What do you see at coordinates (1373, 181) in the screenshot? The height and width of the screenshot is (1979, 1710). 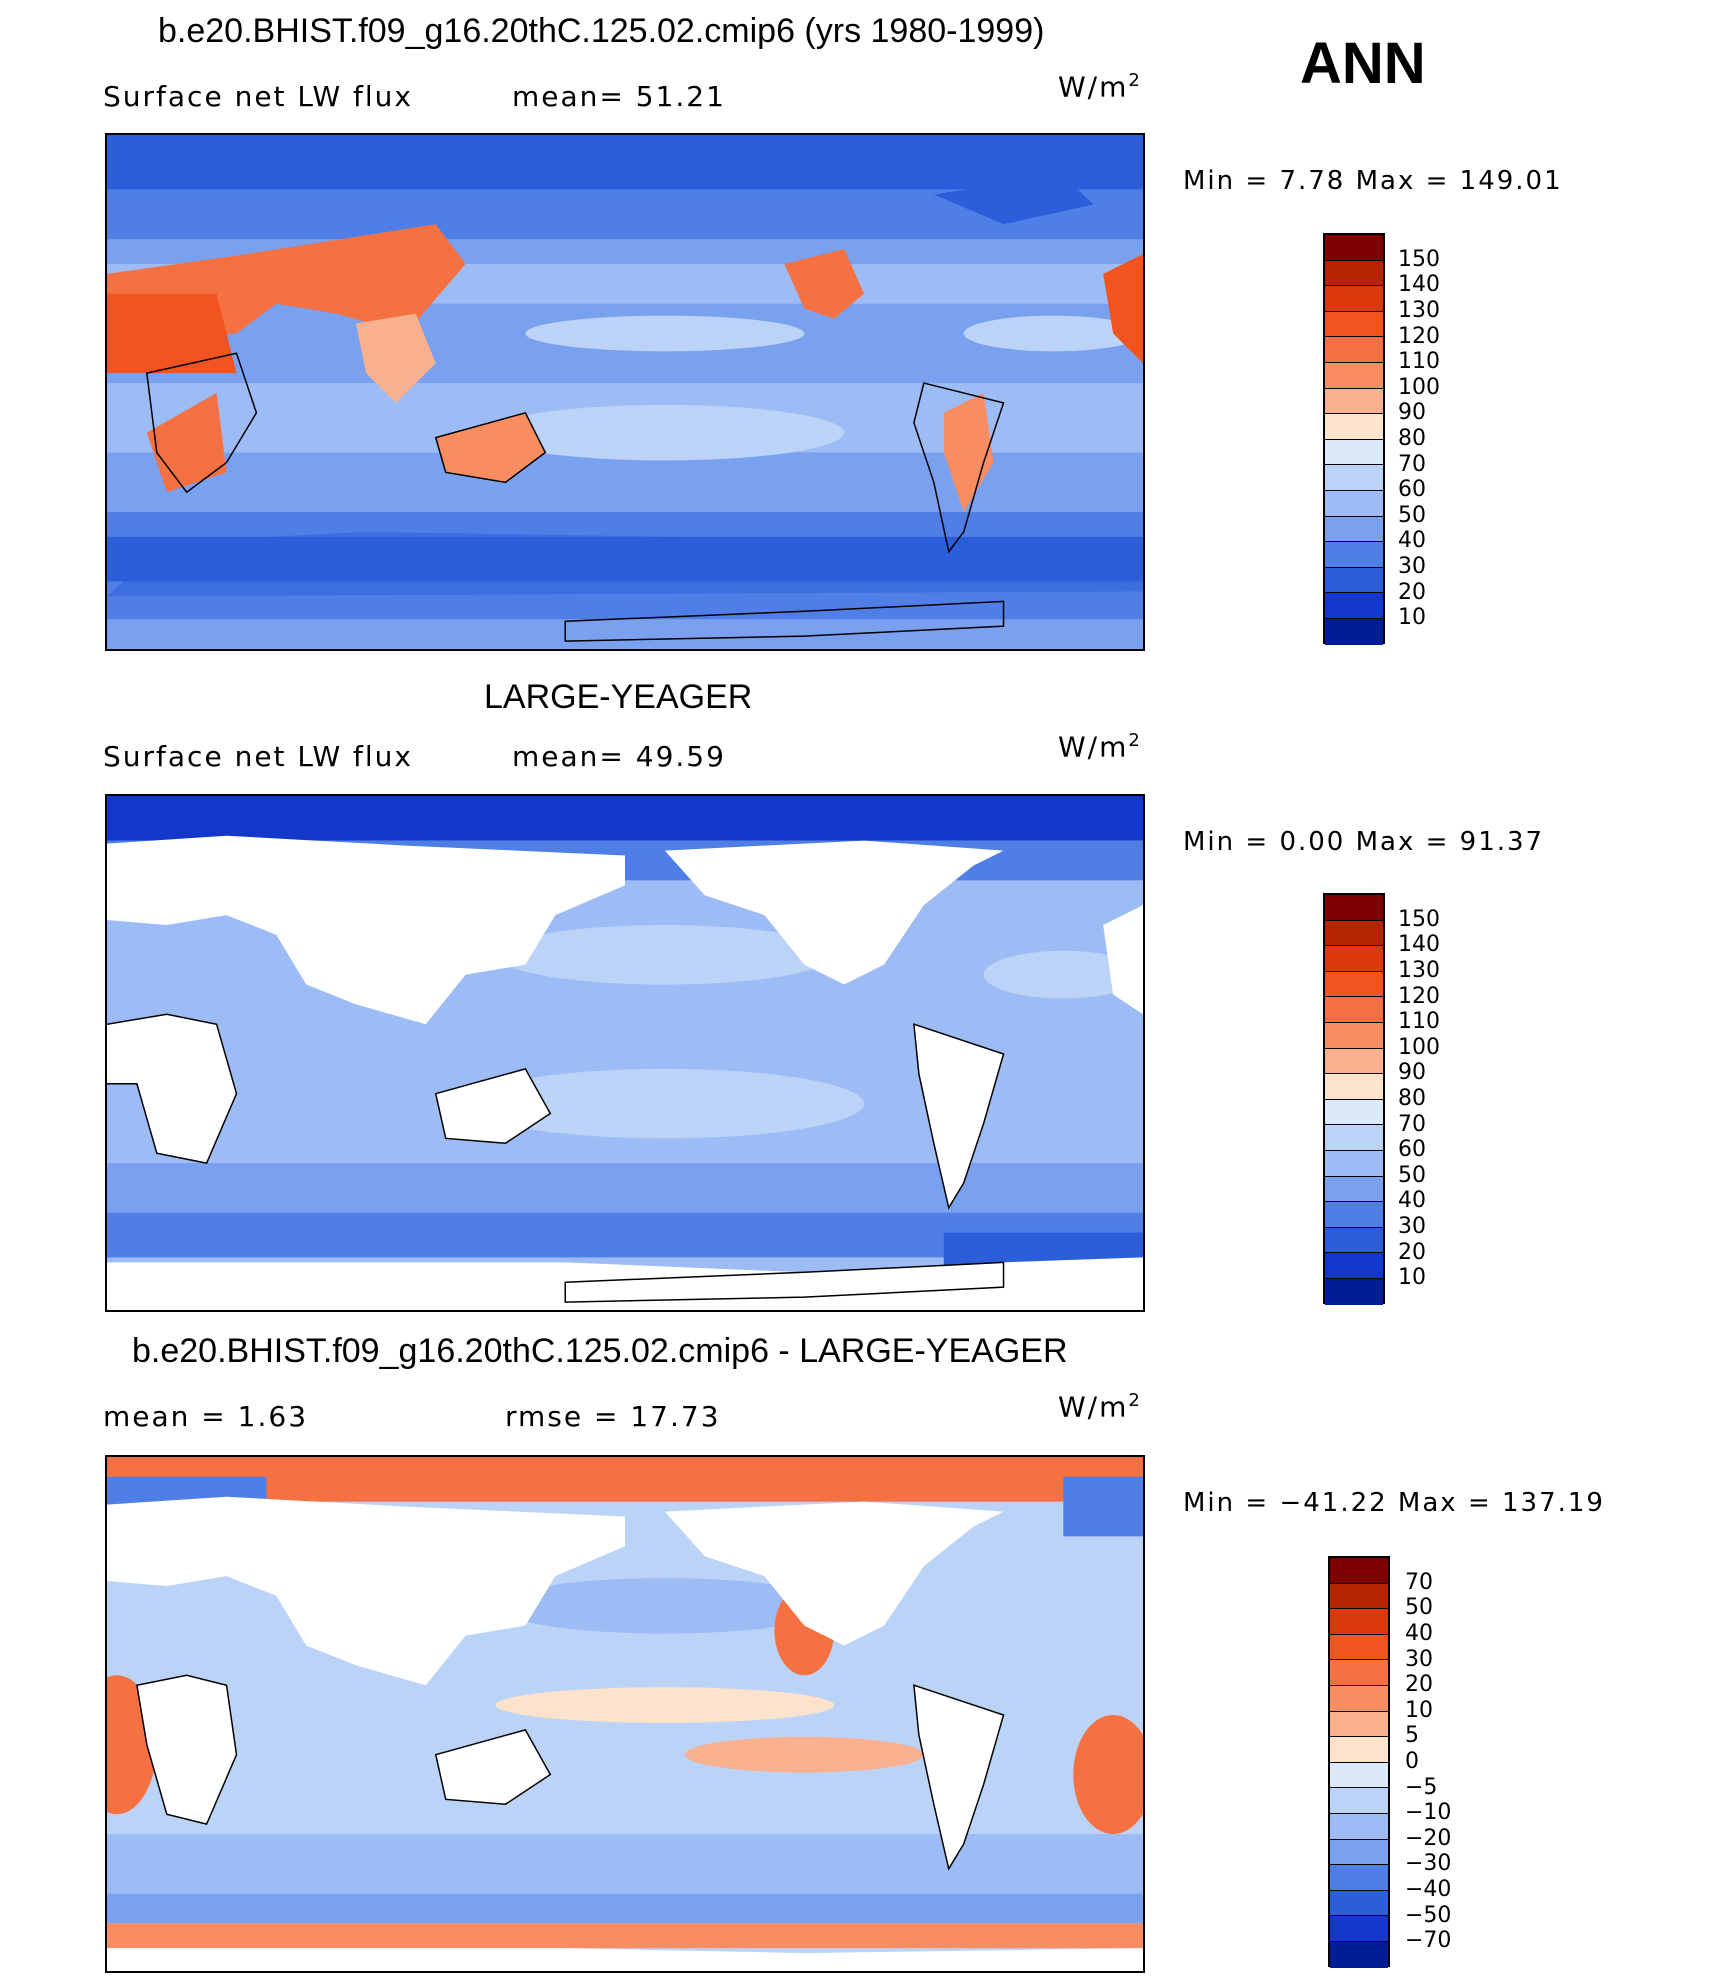 I see `panel-1-minmax: Min = 7.78 Max = 149.01` at bounding box center [1373, 181].